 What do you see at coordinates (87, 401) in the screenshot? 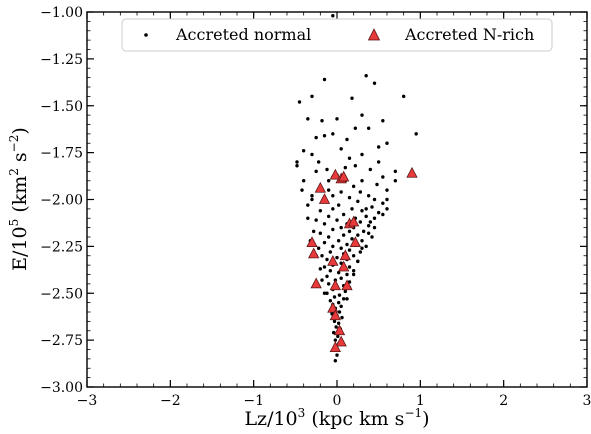
I see `x-tick-label: −3` at bounding box center [87, 401].